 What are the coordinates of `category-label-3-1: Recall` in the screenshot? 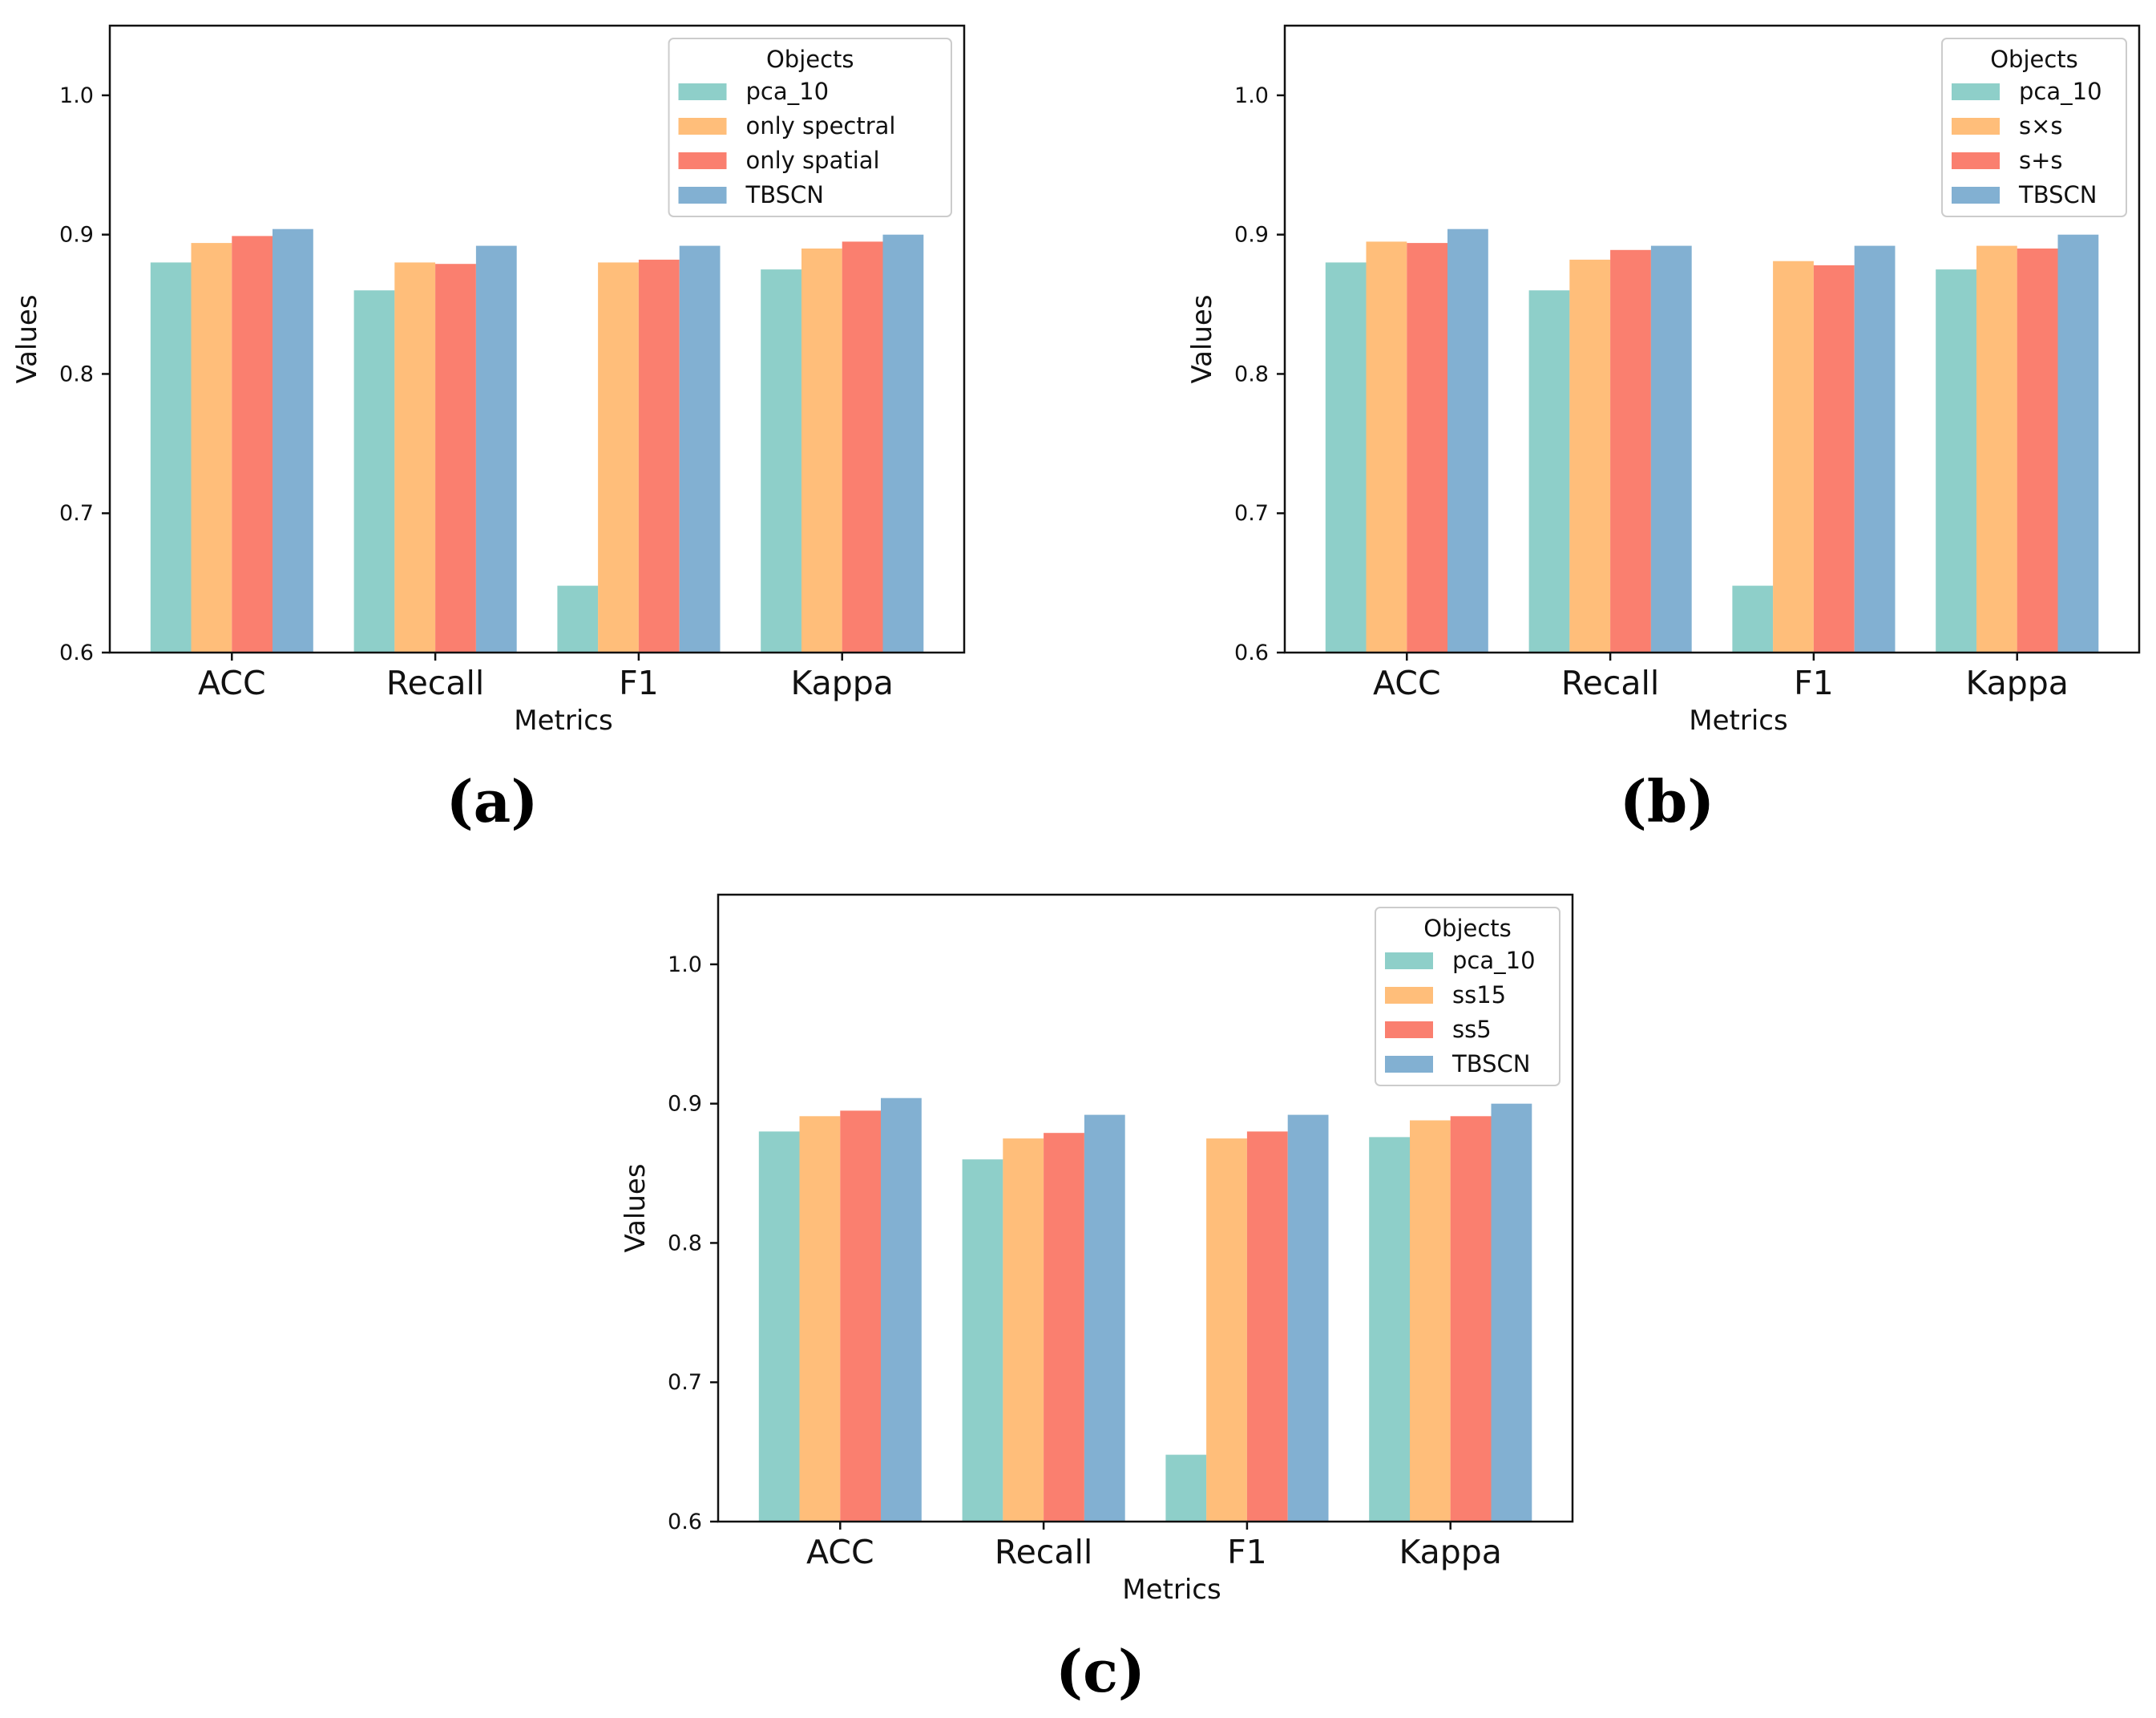 It's located at (1043, 1552).